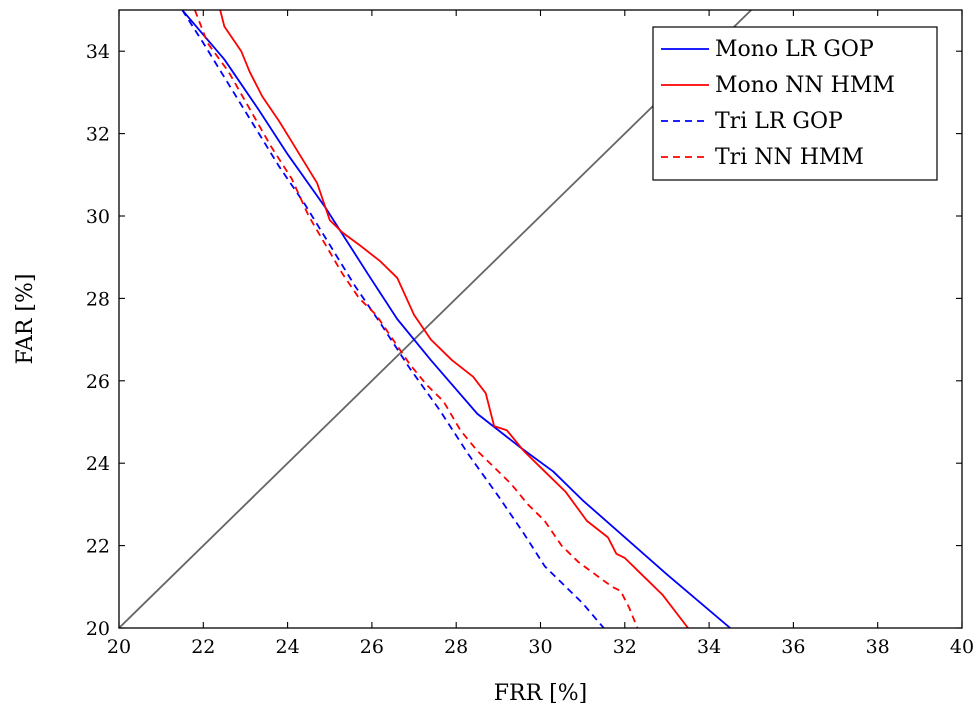 The image size is (980, 706). Describe the element at coordinates (540, 647) in the screenshot. I see `x-tick-label: 30` at that location.